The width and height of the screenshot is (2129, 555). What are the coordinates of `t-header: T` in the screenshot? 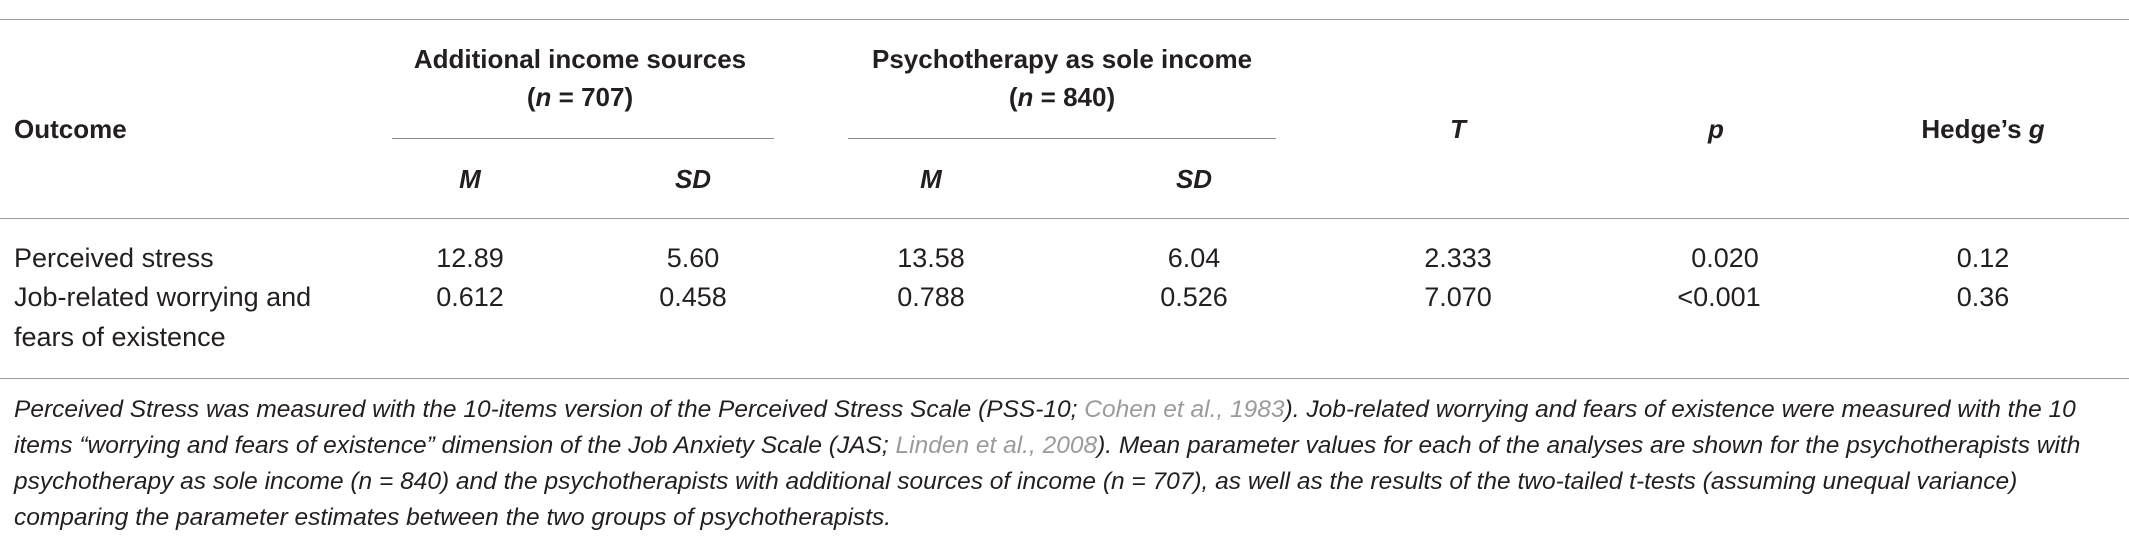 It's located at (1458, 129).